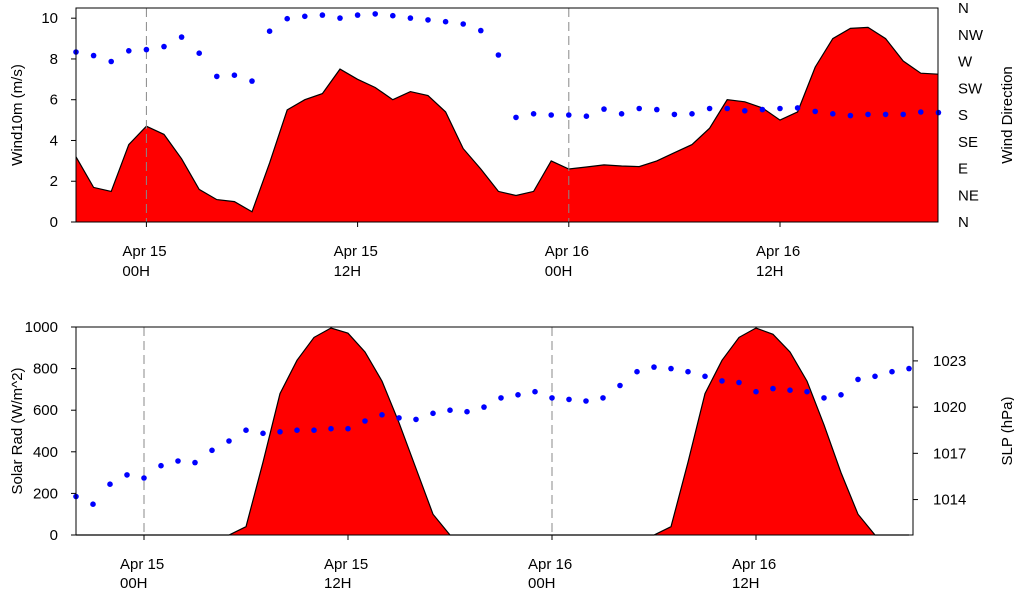  Describe the element at coordinates (49, 18) in the screenshot. I see `y-tick-label: 10` at that location.